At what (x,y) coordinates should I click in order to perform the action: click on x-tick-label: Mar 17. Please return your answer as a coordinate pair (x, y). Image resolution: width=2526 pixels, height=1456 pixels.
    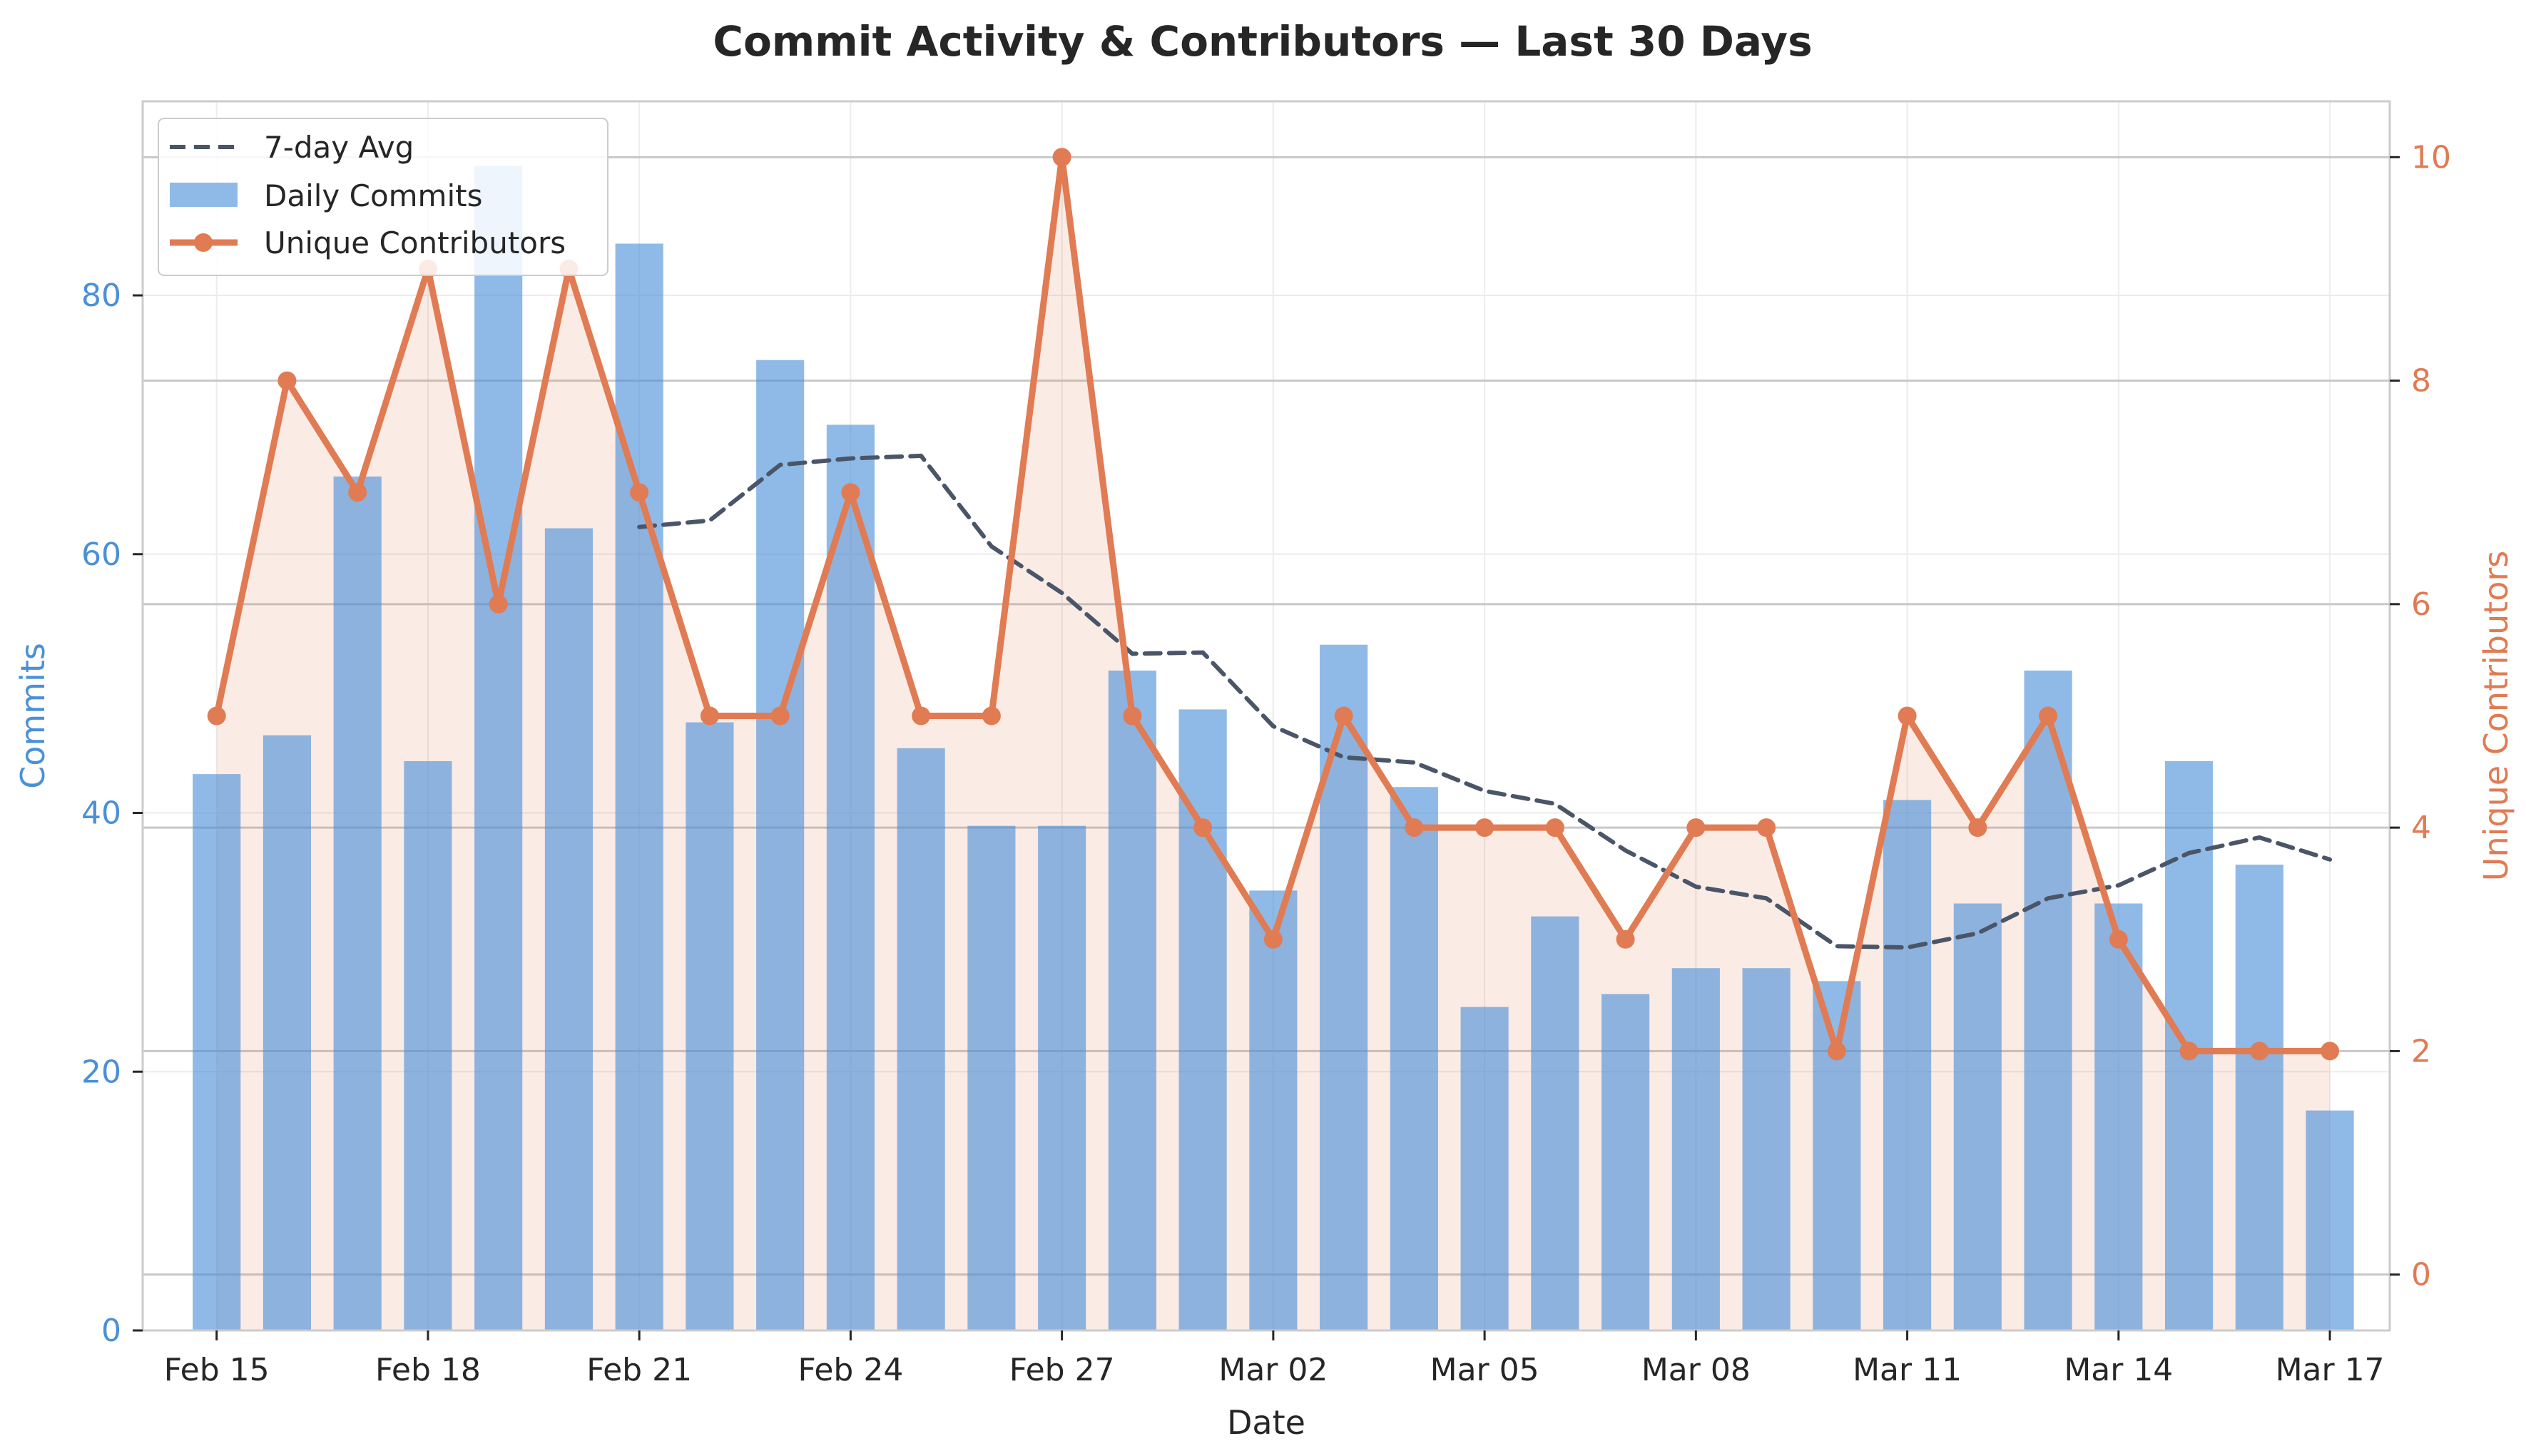
    Looking at the image, I should click on (2330, 1370).